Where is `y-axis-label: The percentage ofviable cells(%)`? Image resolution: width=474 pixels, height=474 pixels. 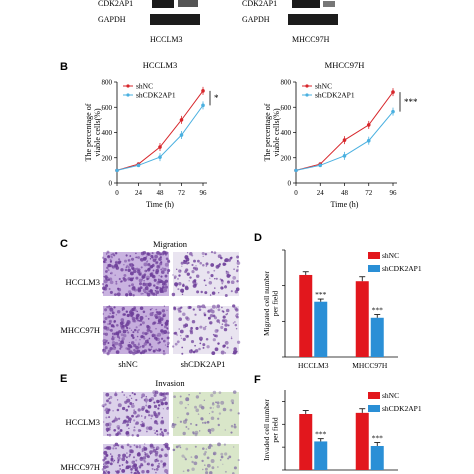
y-axis-label: The percentage ofviable cells(%) is located at coordinates (272, 132).